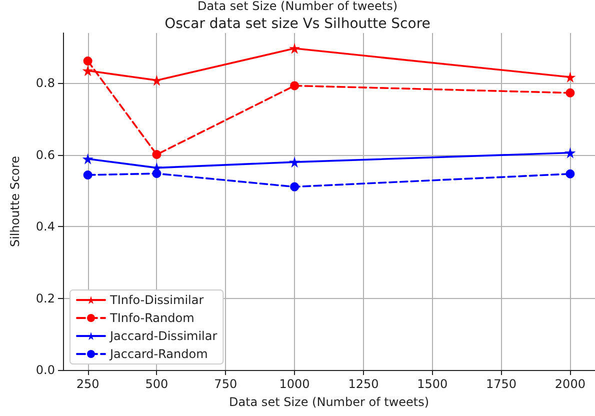  I want to click on y-tick-label: 0.6, so click(45, 155).